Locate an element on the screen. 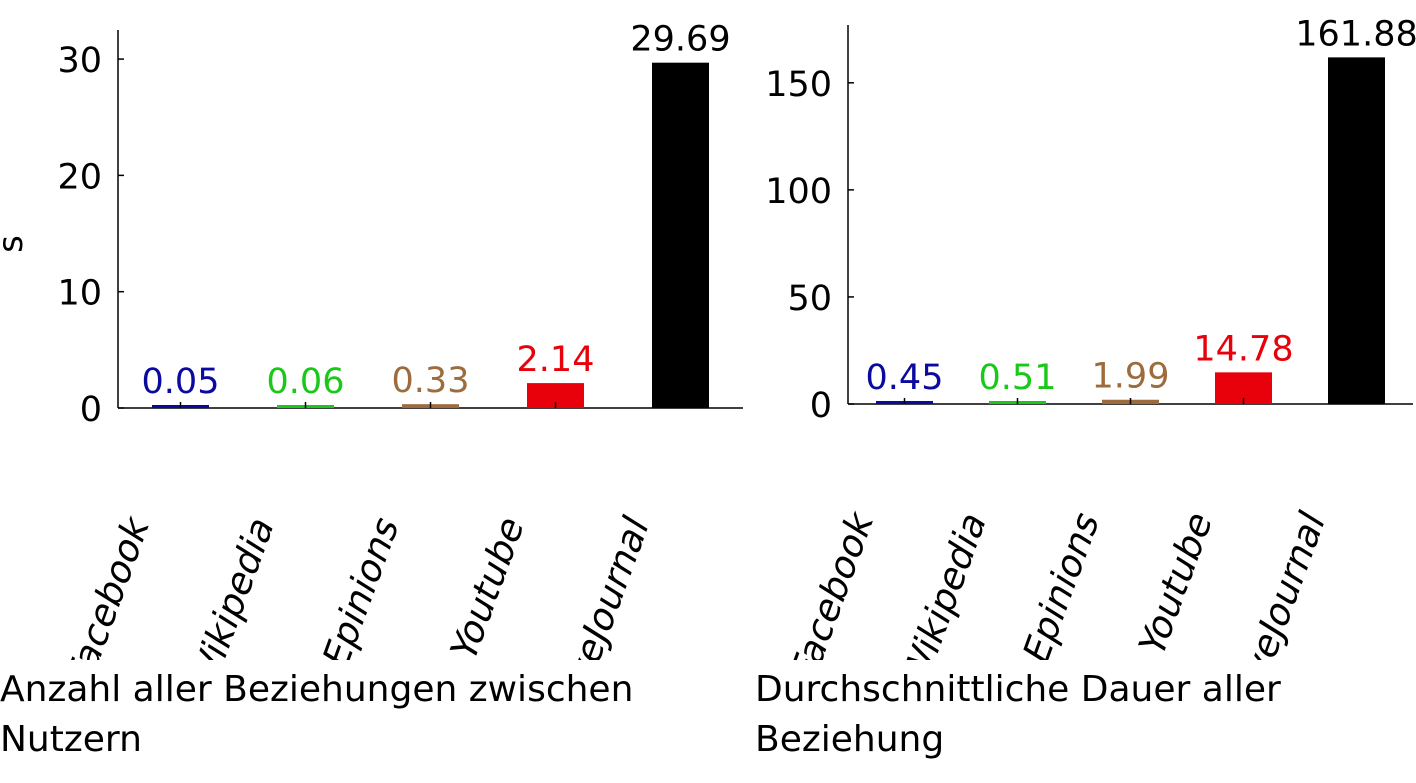 Image resolution: width=1416 pixels, height=783 pixels. y-tick-label: 20 is located at coordinates (79, 177).